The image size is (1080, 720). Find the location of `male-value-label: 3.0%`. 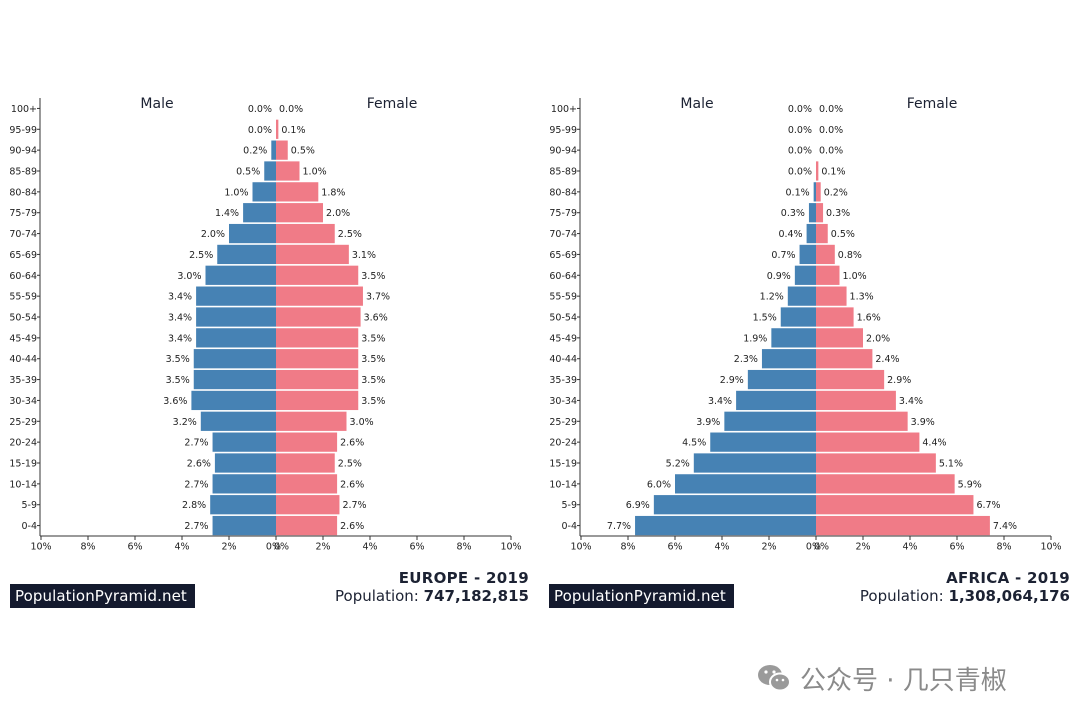

male-value-label: 3.0% is located at coordinates (189, 276).